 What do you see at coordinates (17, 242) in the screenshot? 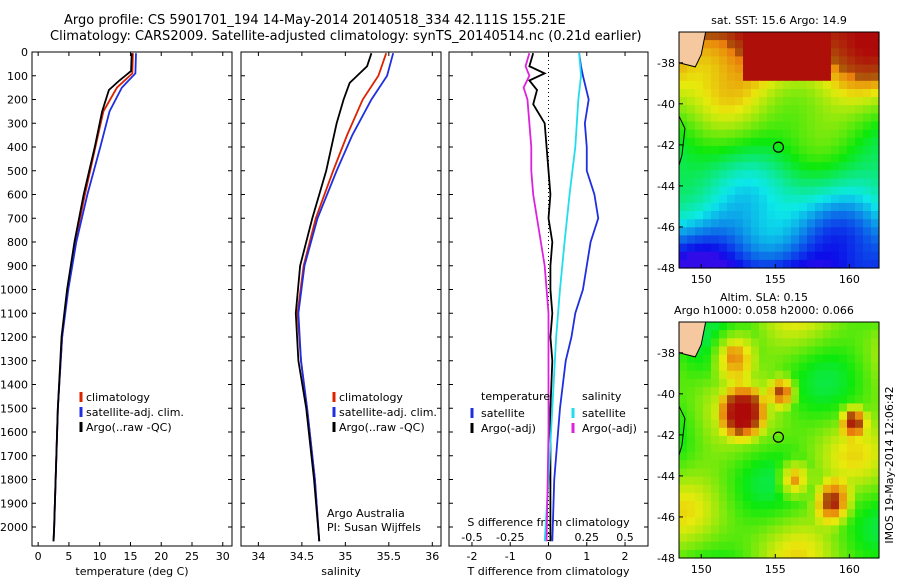
I see `depth-tick-label: 800` at bounding box center [17, 242].